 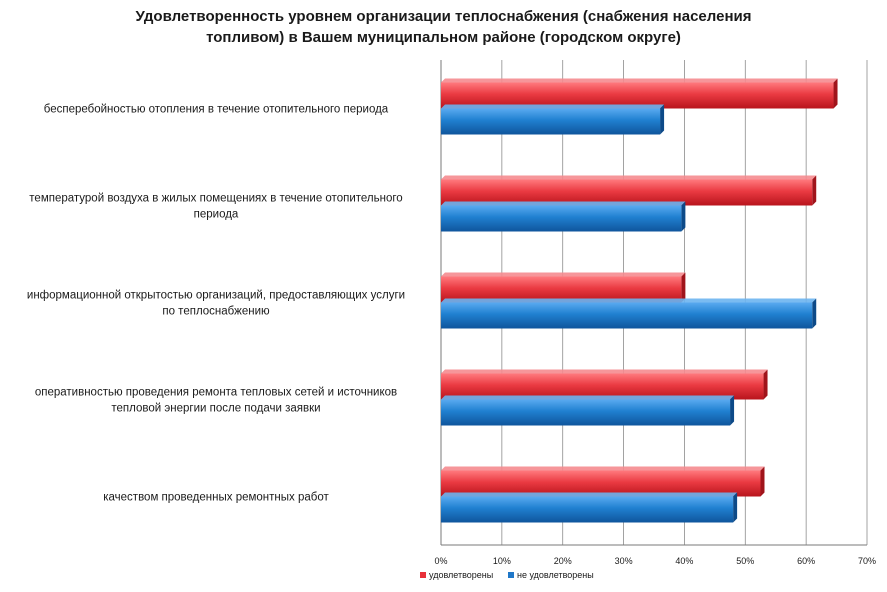 What do you see at coordinates (216, 498) in the screenshot?
I see `category-label: качеством проведенных ремонтных работ` at bounding box center [216, 498].